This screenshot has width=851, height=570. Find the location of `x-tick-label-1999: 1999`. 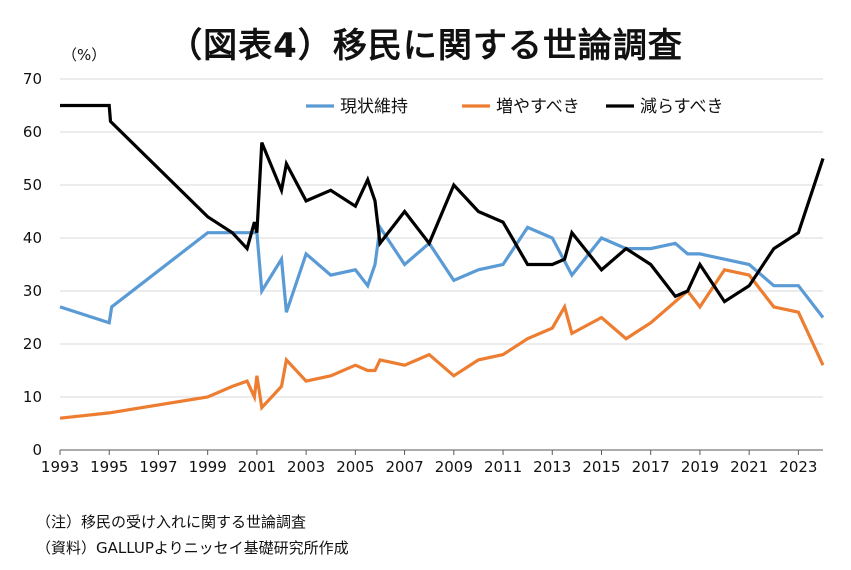

x-tick-label-1999: 1999 is located at coordinates (208, 467).